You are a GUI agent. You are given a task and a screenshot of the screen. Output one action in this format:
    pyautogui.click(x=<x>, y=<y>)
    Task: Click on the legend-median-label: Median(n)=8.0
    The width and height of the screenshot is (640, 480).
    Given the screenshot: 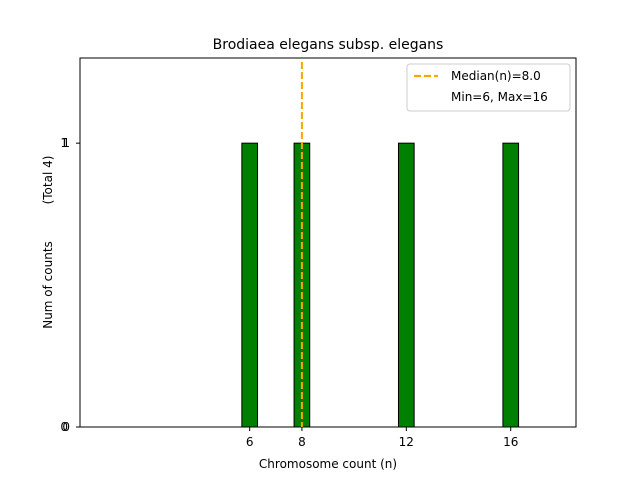 What is the action you would take?
    pyautogui.click(x=496, y=76)
    